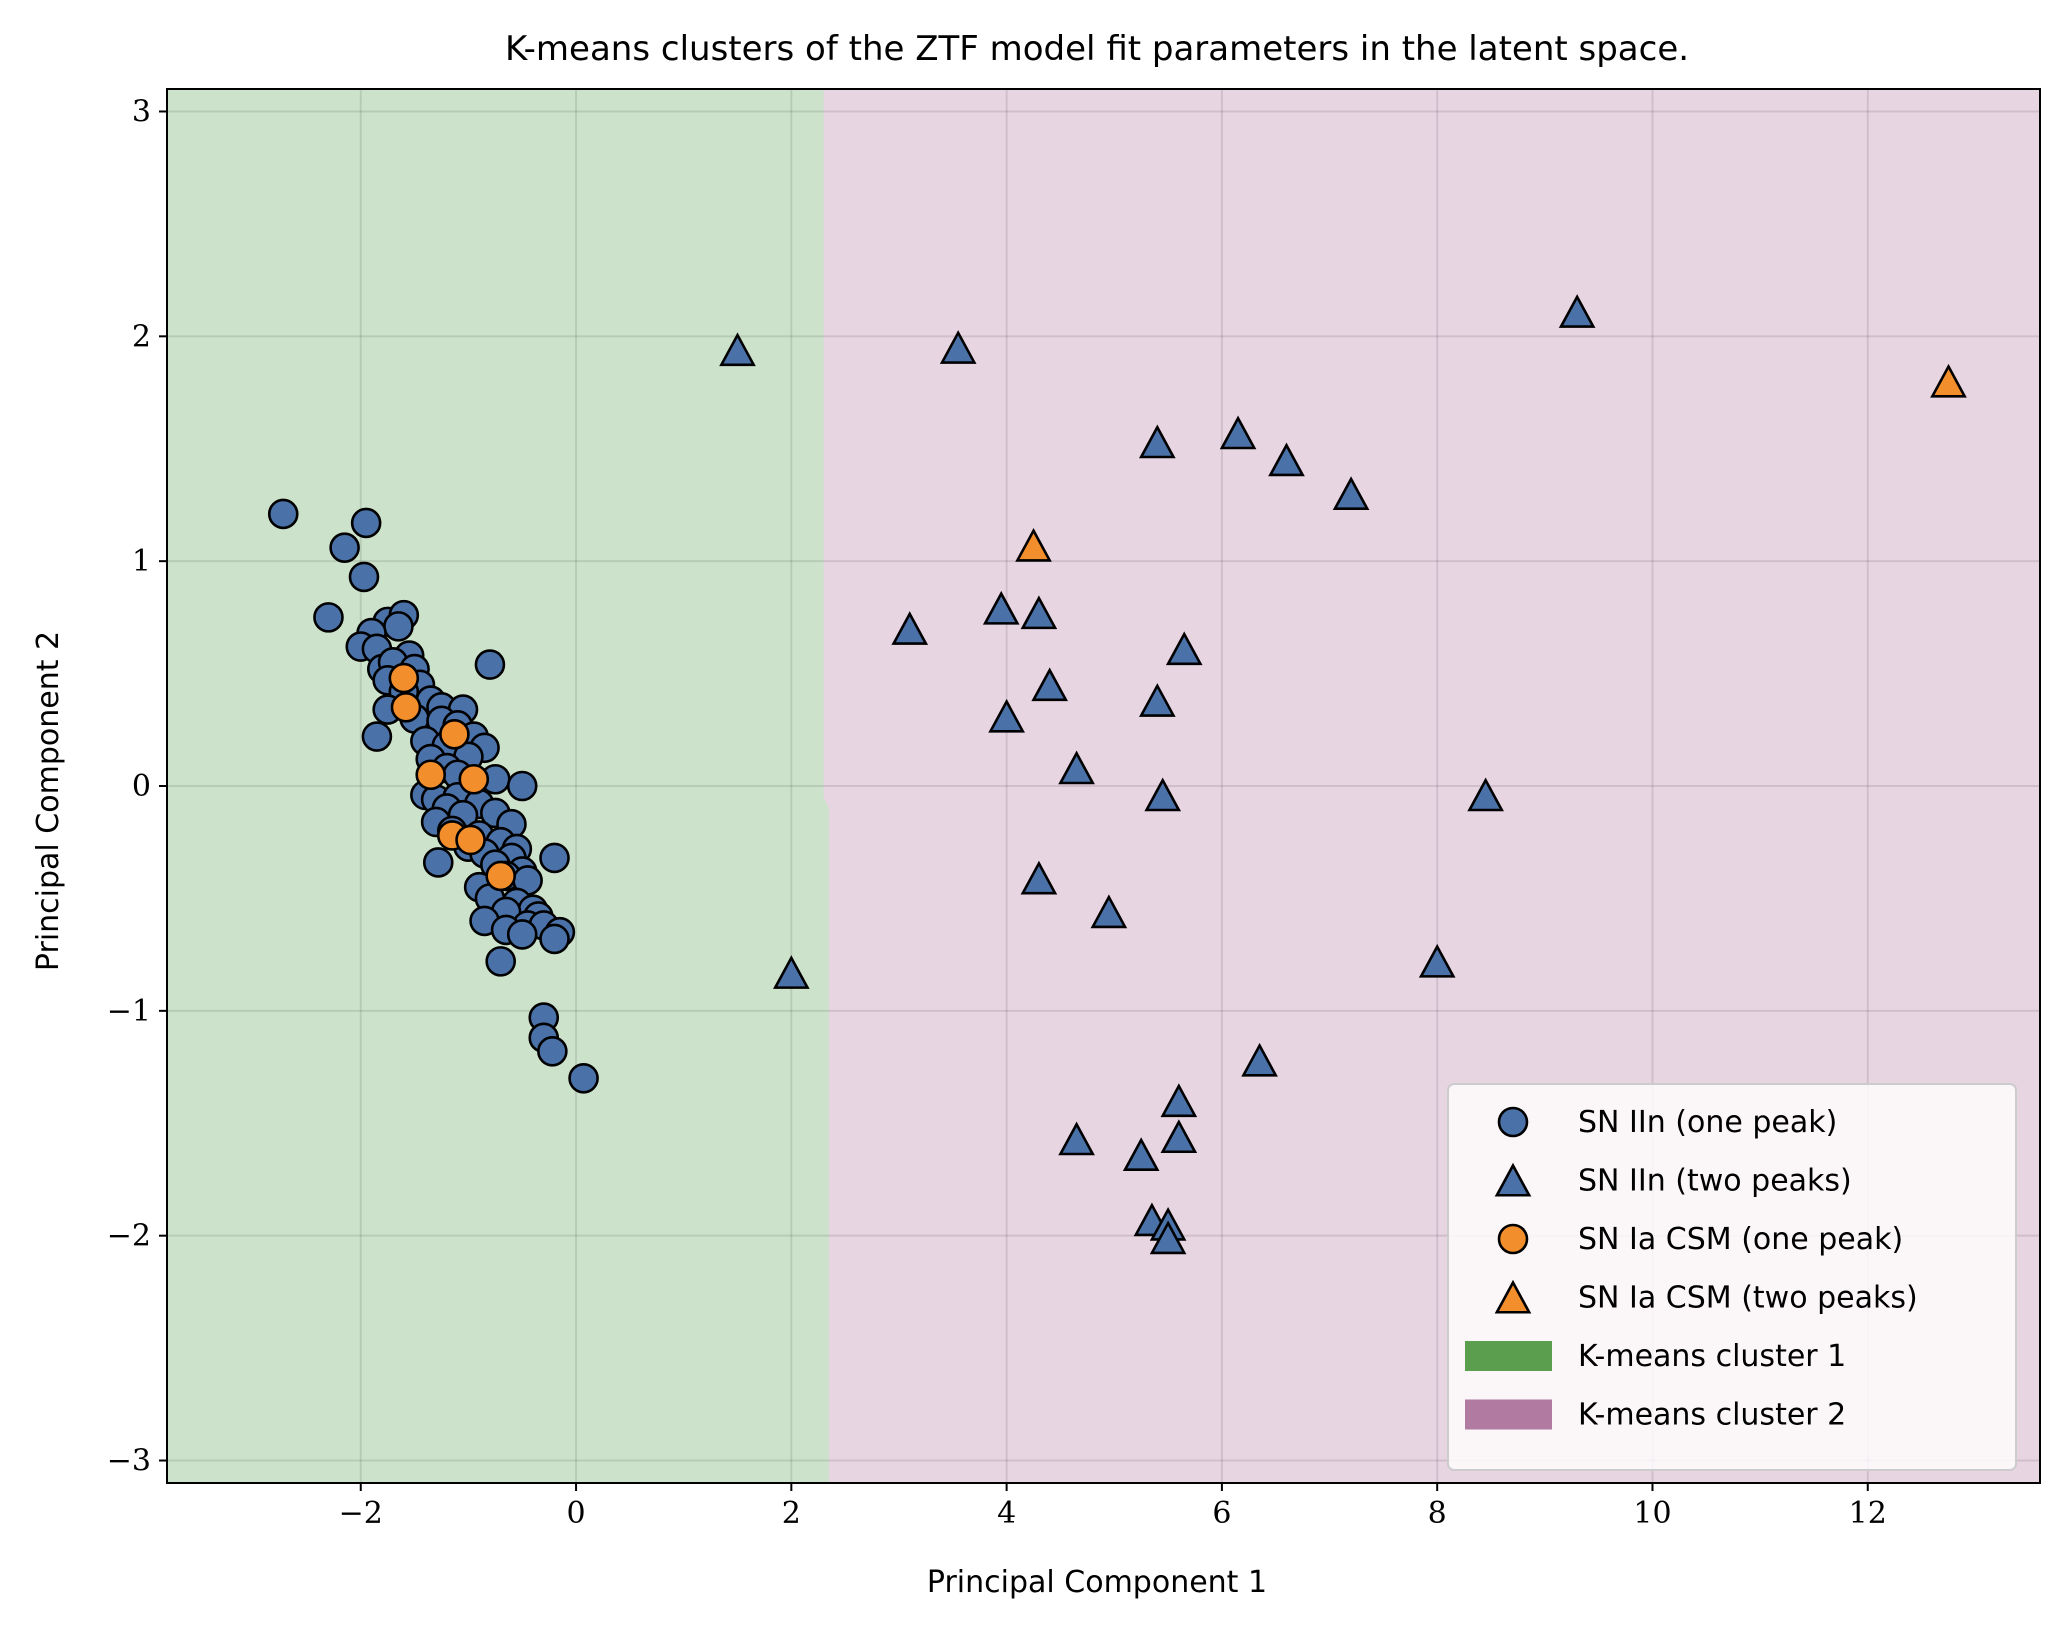  Describe the element at coordinates (361, 1513) in the screenshot. I see `x-tick-label: −2` at that location.